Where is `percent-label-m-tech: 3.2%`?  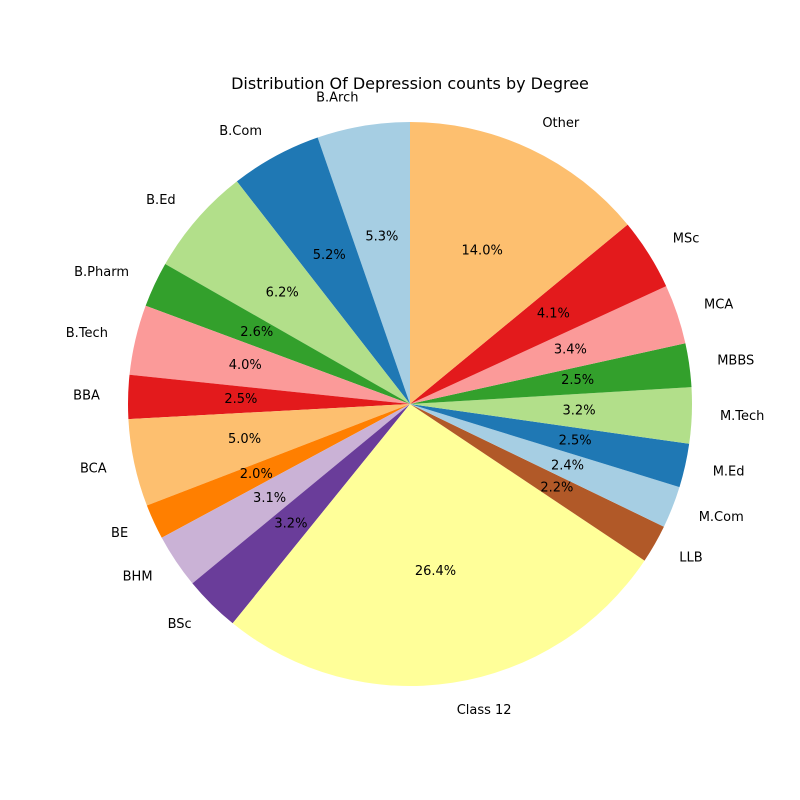
percent-label-m-tech: 3.2% is located at coordinates (579, 410).